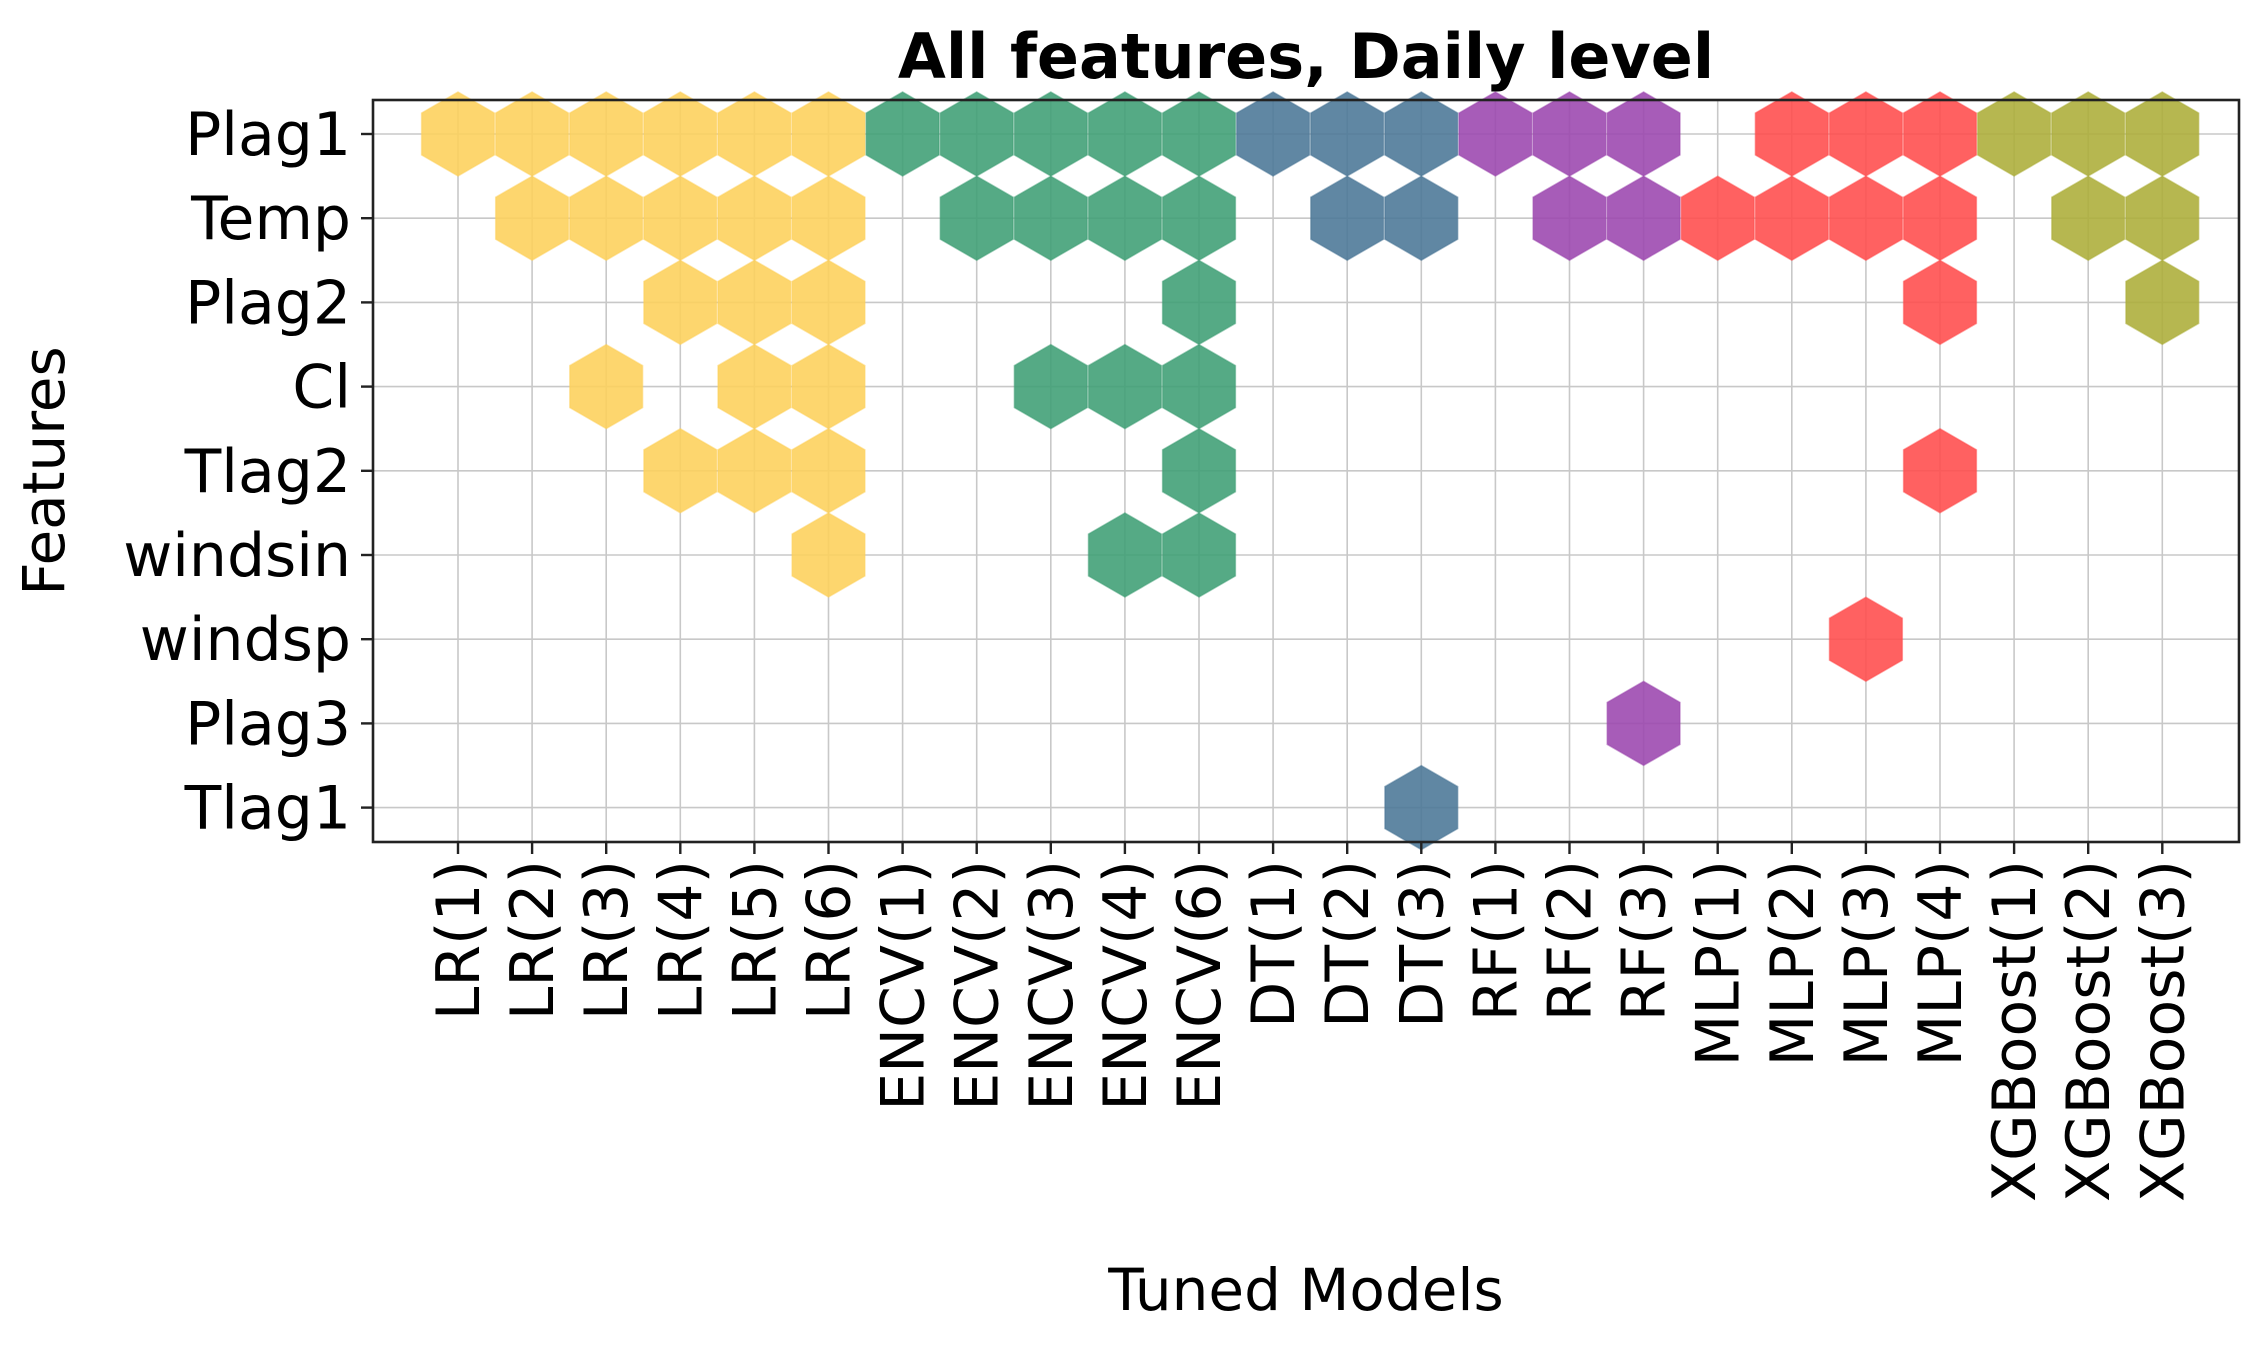  What do you see at coordinates (44, 470) in the screenshot?
I see `y-axis-label: Features` at bounding box center [44, 470].